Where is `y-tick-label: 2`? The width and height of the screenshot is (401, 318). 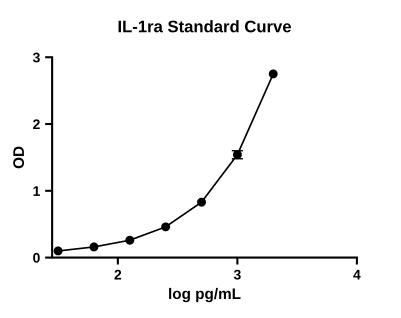 y-tick-label: 2 is located at coordinates (36, 124).